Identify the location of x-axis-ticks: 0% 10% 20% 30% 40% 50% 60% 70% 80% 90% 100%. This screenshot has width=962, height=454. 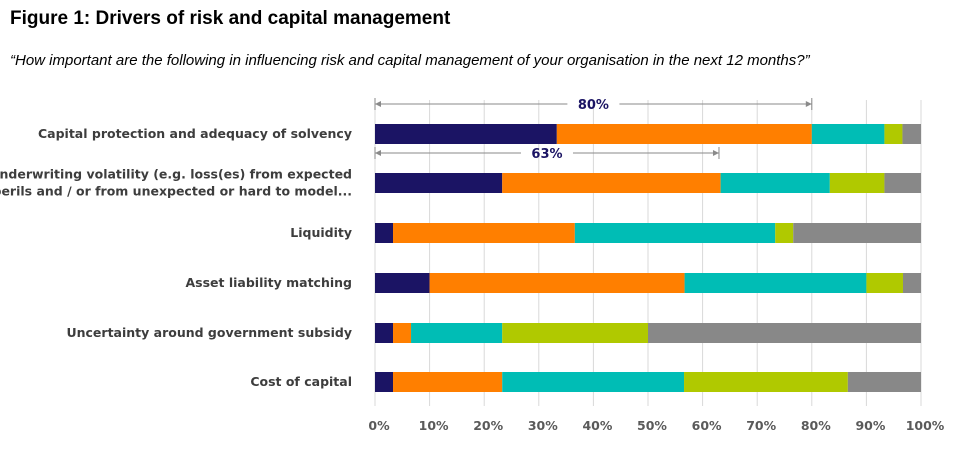
(656, 425).